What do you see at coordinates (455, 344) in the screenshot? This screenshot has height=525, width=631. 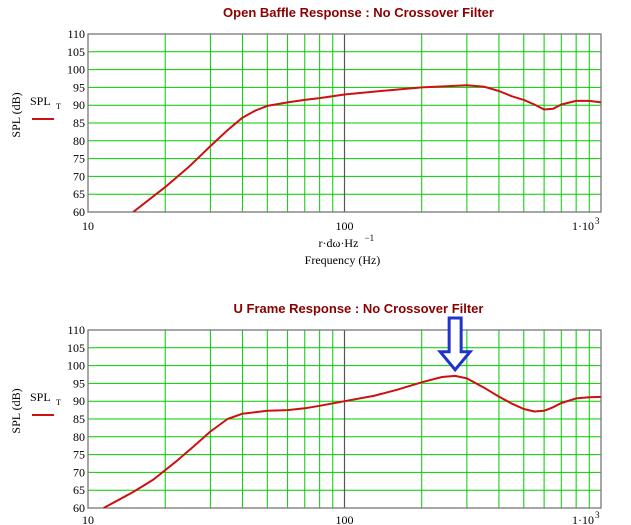 I see `down-arrow-icon` at bounding box center [455, 344].